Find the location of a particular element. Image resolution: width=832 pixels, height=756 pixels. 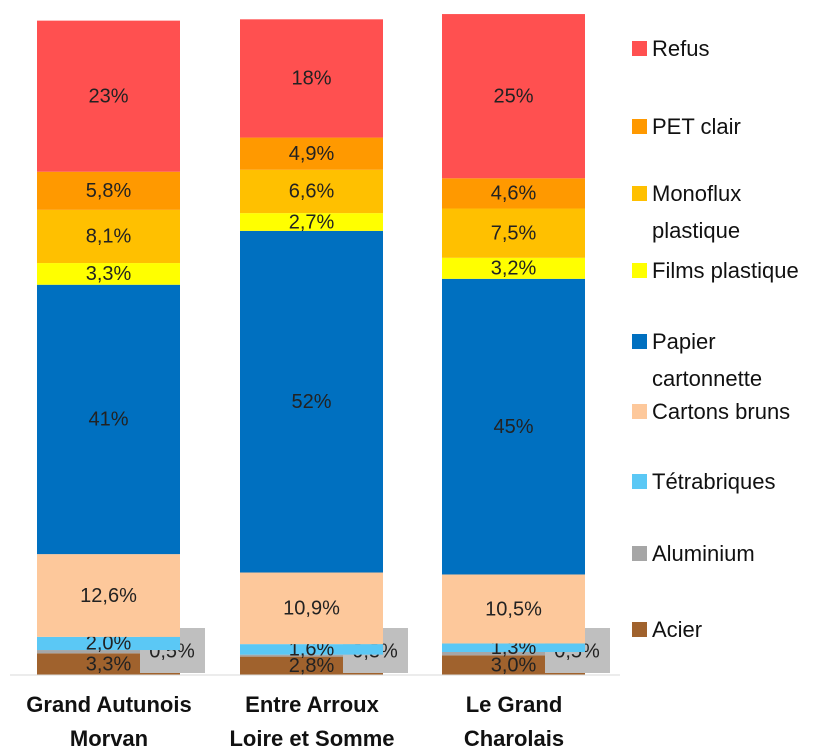

x-tick-label: Entre Arroux Loire et Somme is located at coordinates (312, 721).